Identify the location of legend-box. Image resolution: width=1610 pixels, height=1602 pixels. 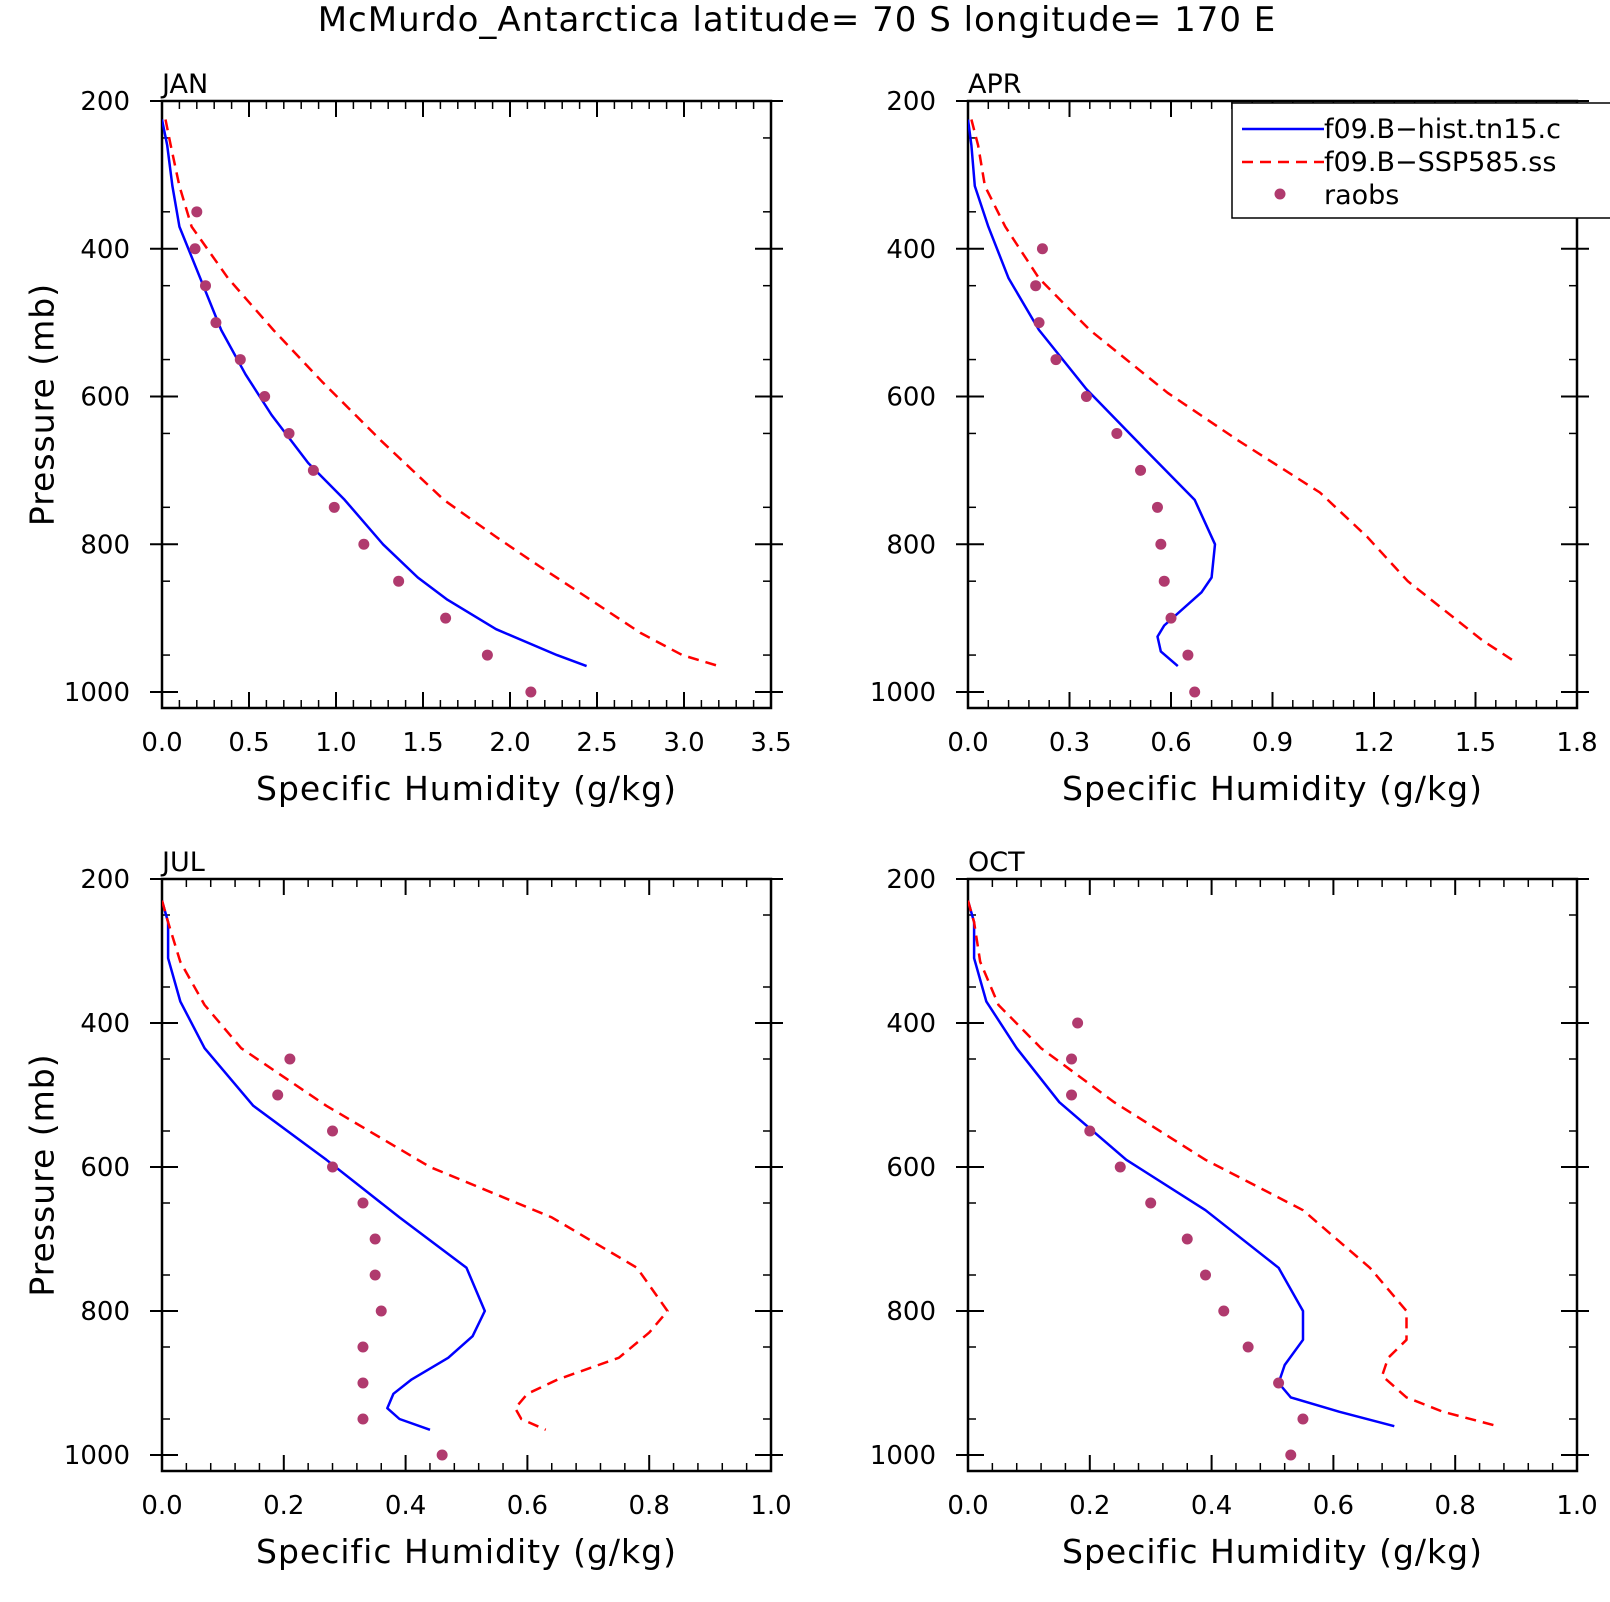
(1420, 160).